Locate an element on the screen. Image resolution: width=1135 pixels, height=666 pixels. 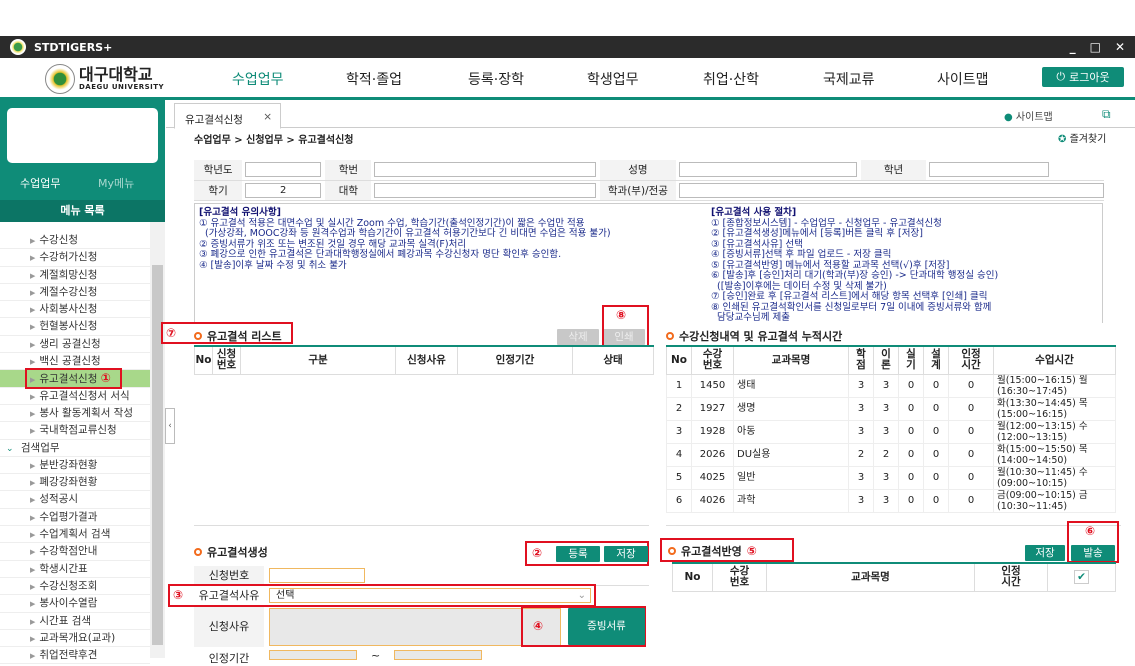
sidebar-item: ▶ 분반강좌현황 is located at coordinates (75, 466).